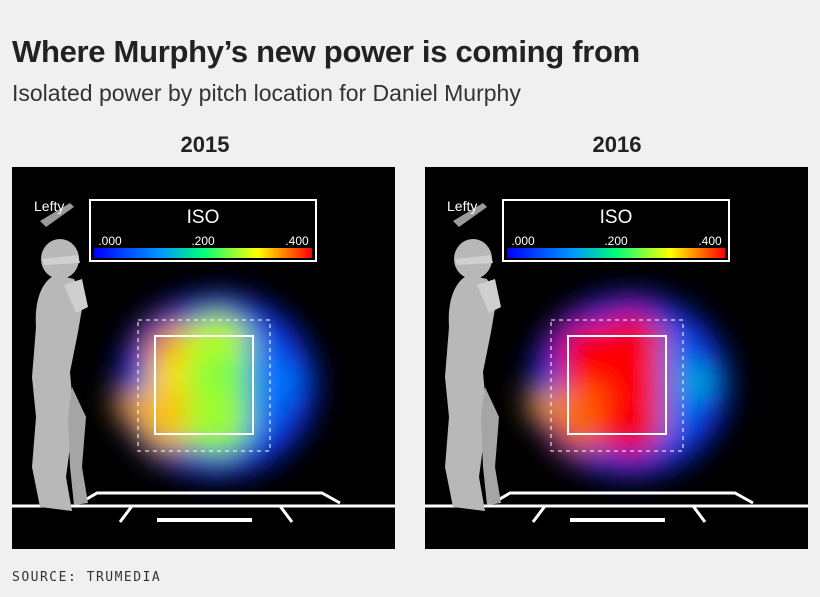  Describe the element at coordinates (205, 144) in the screenshot. I see `panel-label-2015: 2015` at that location.